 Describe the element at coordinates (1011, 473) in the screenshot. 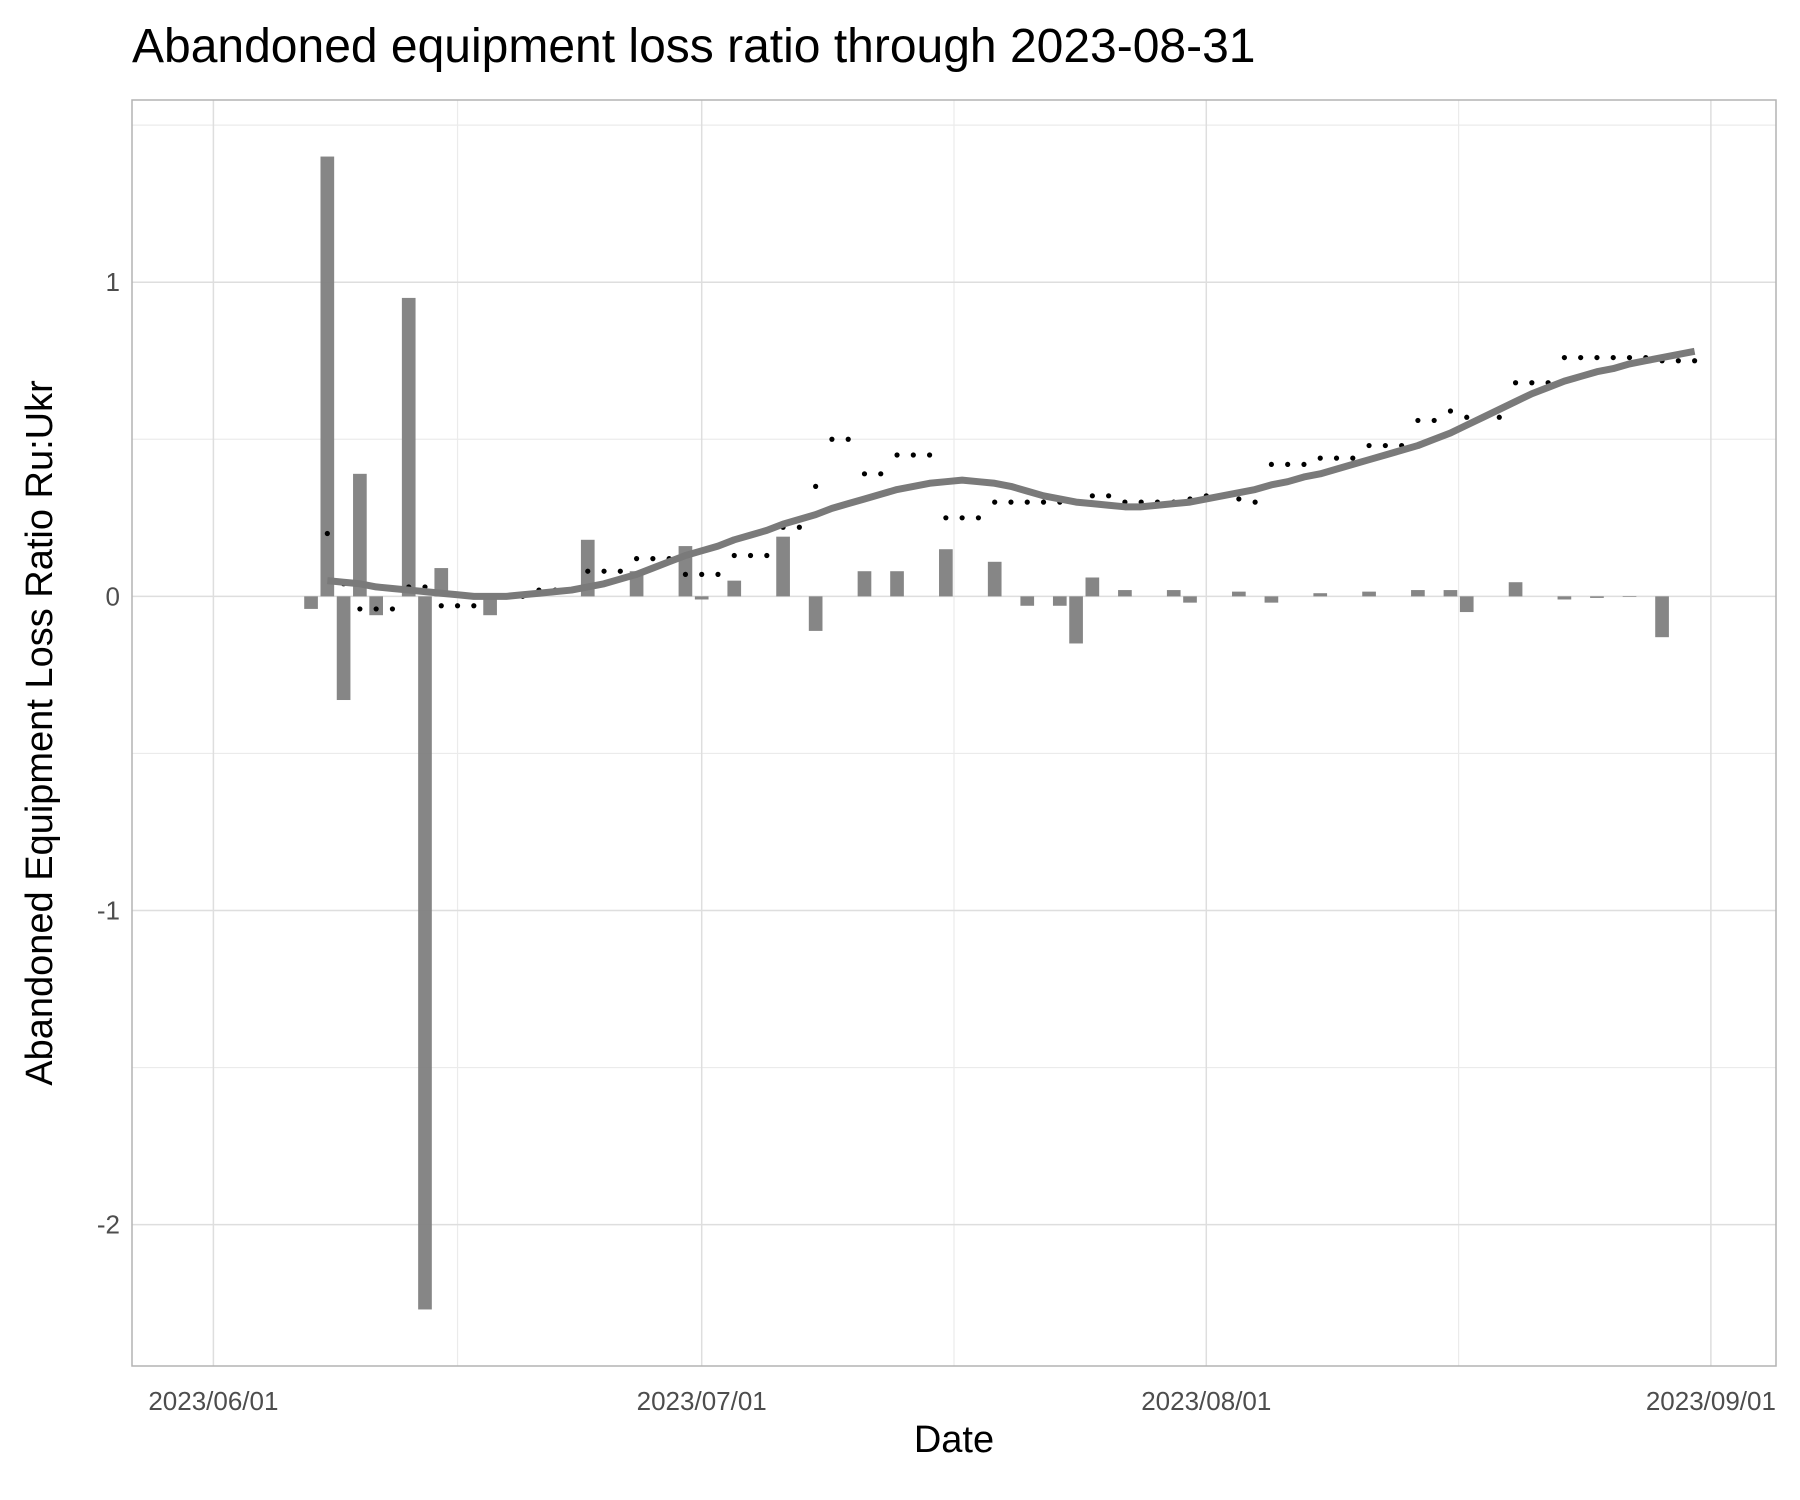

I see `smooth-line` at that location.